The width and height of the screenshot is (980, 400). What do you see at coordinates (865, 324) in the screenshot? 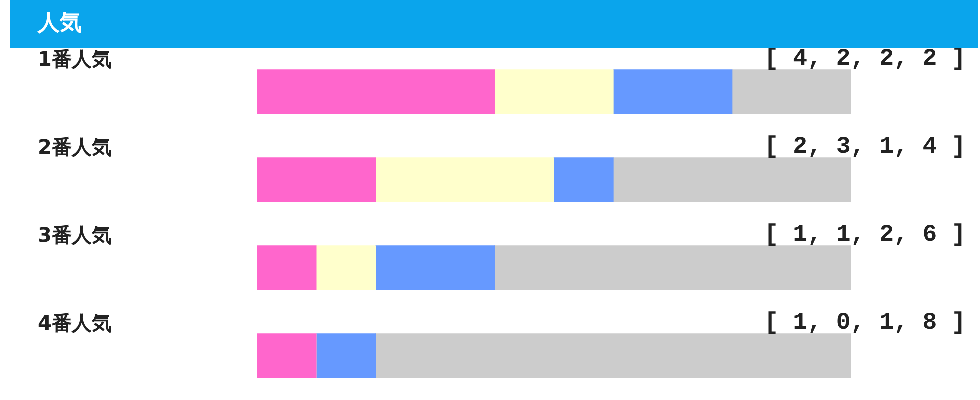
I see `annotation: [ 1, 0, 1, 8 ]` at bounding box center [865, 324].